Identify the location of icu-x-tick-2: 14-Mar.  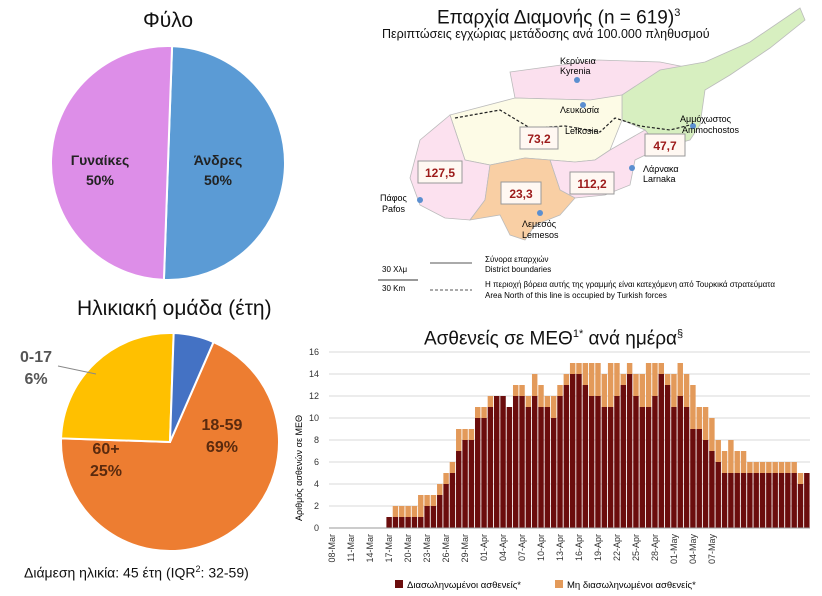
(370, 548).